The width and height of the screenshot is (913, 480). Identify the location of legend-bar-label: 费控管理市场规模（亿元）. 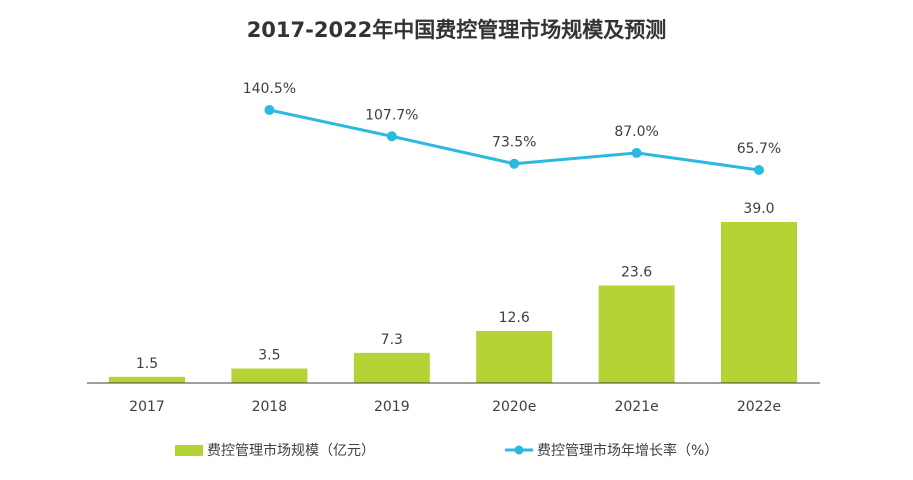
(291, 451).